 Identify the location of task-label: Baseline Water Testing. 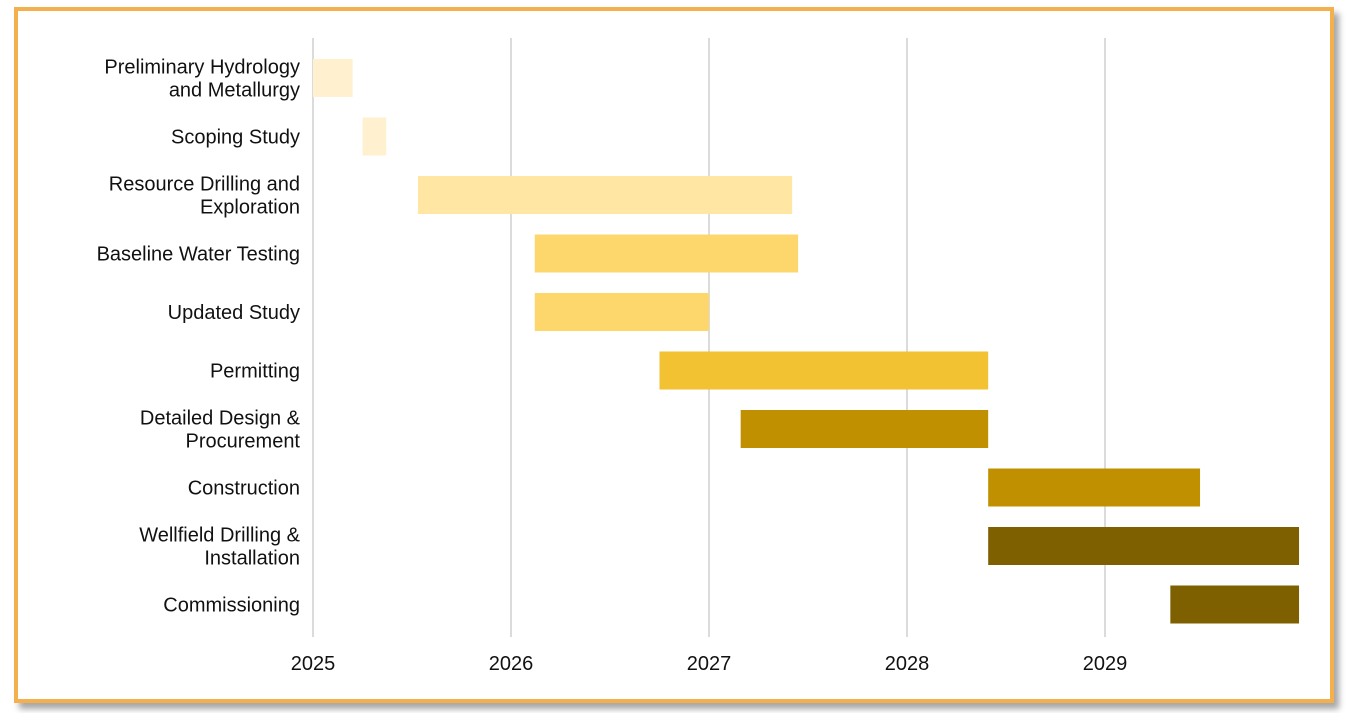
(198, 255).